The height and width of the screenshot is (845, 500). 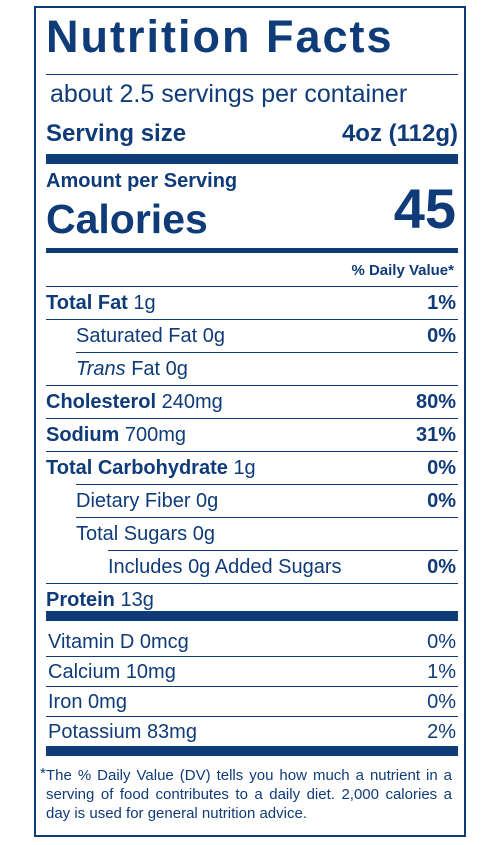 What do you see at coordinates (91, 642) in the screenshot?
I see `vitamin-name: Vitamin D` at bounding box center [91, 642].